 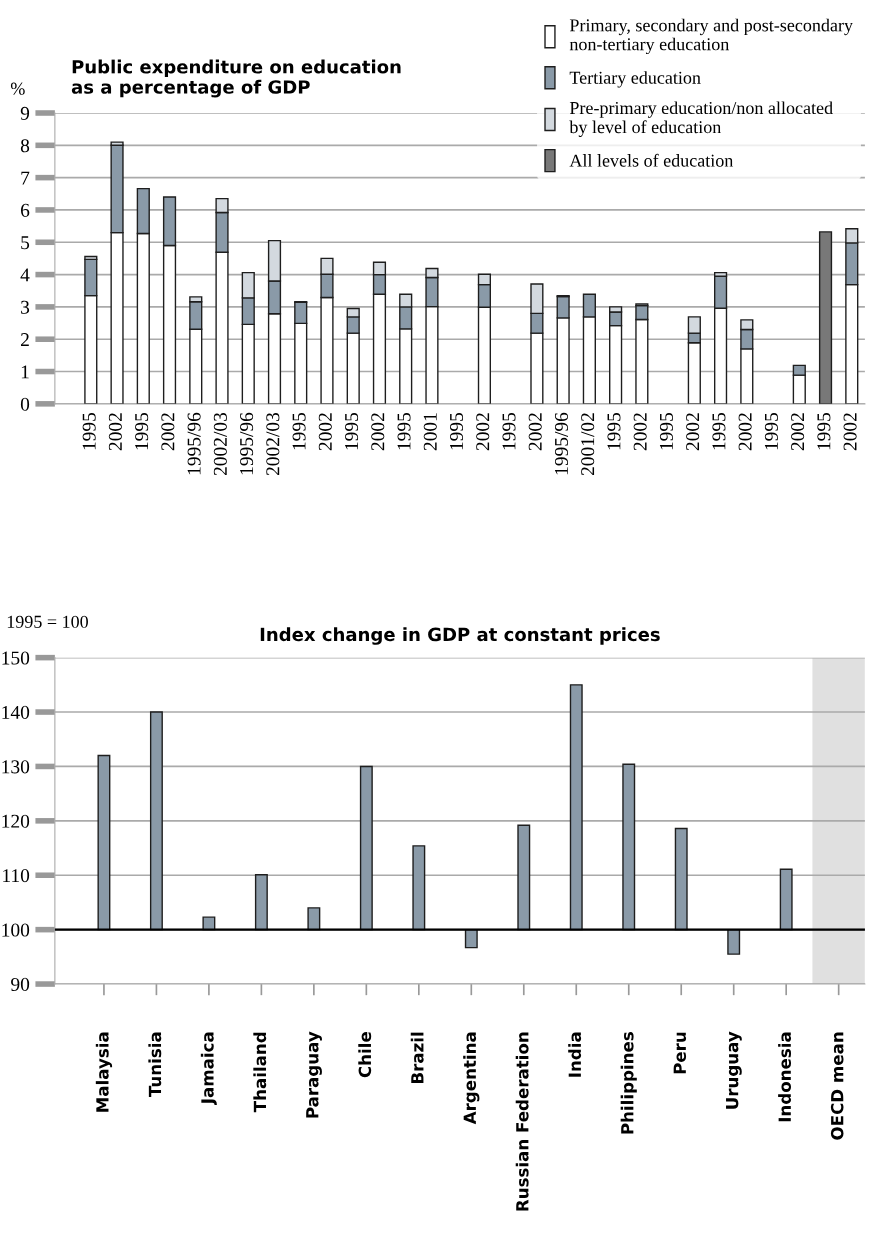 What do you see at coordinates (47, 621) in the screenshot?
I see `y-axis-title: 1995 = 100` at bounding box center [47, 621].